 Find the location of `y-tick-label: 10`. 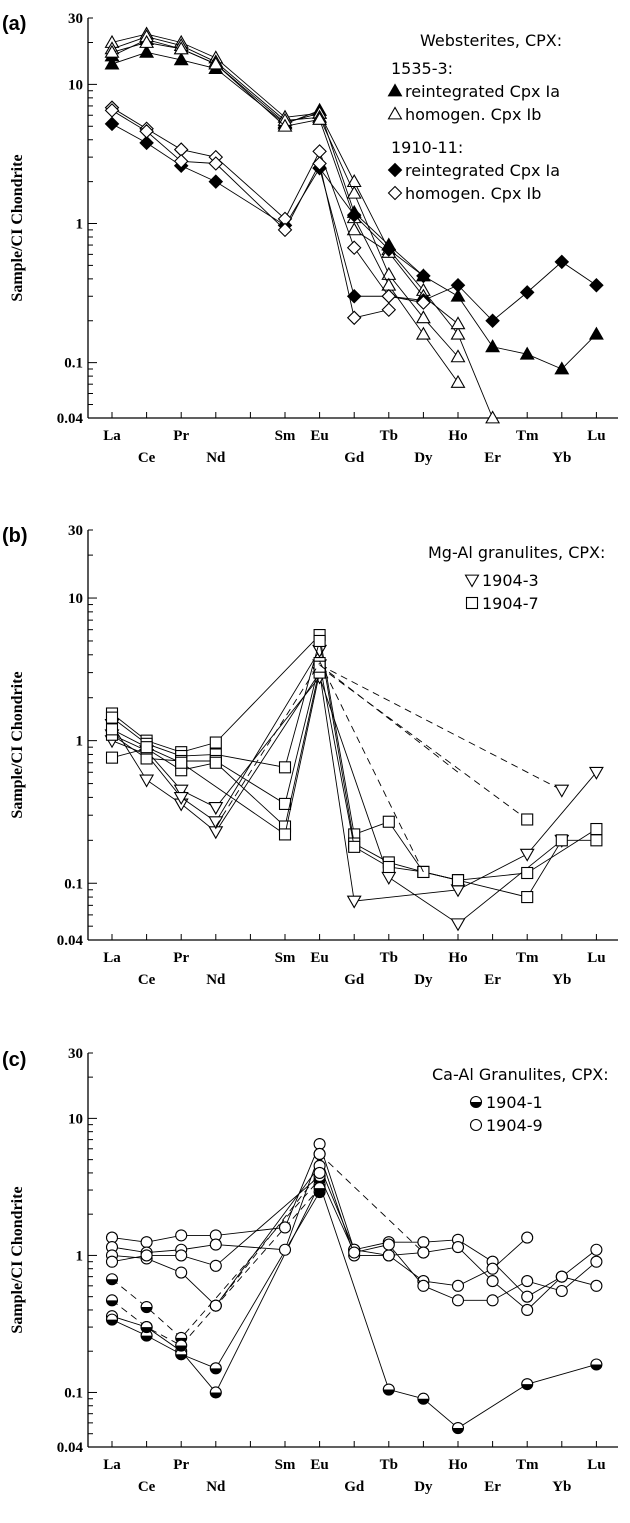

y-tick-label: 10 is located at coordinates (75, 85).